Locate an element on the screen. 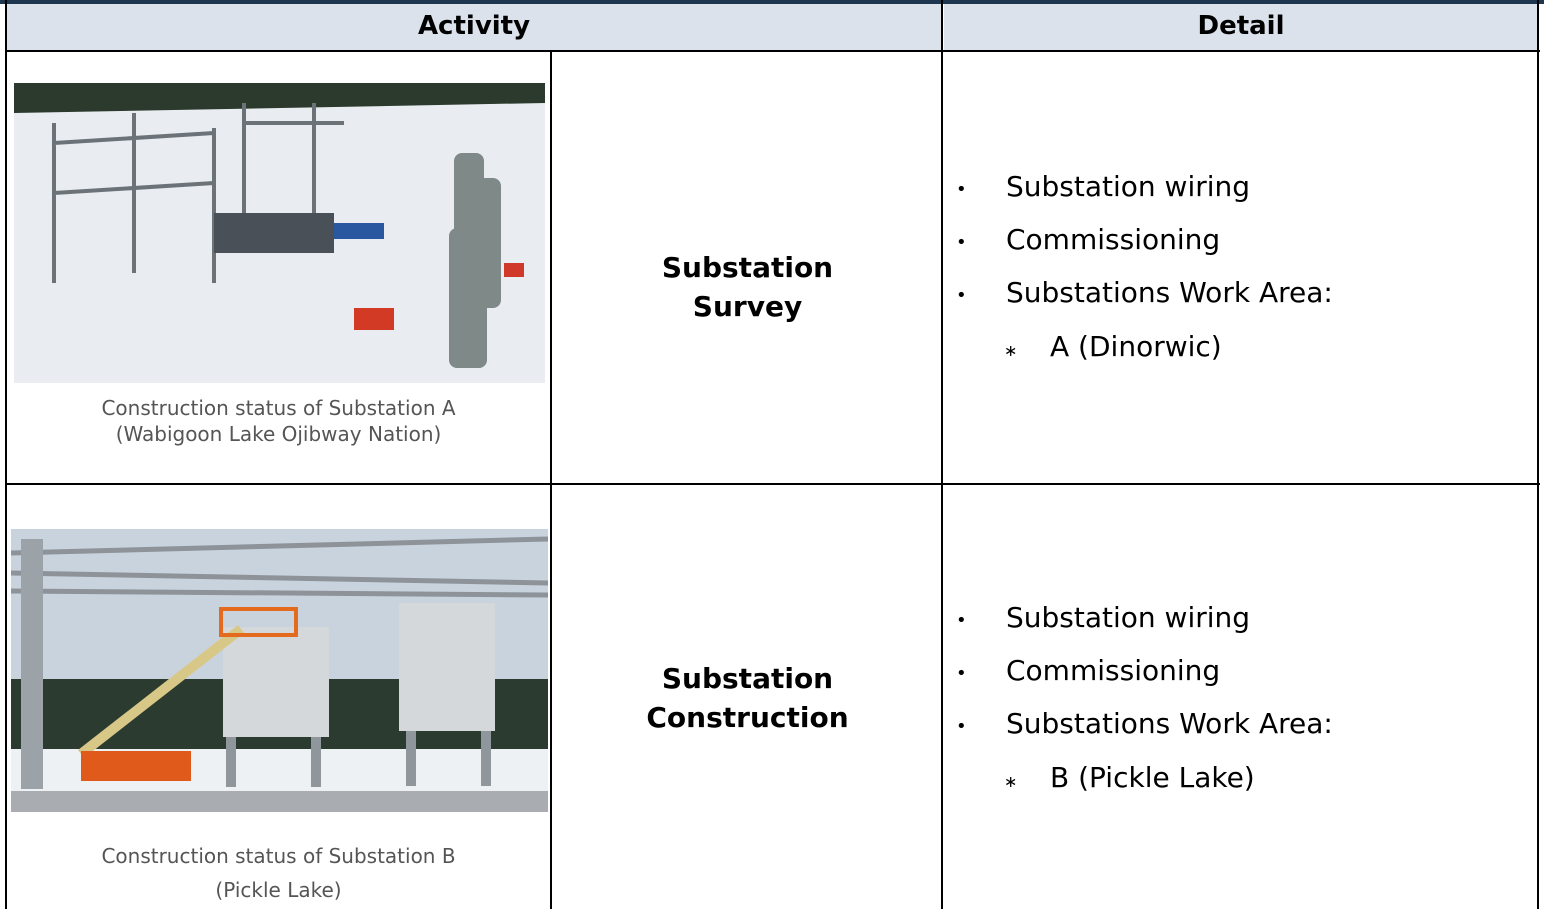 The width and height of the screenshot is (1544, 909). sub-item: A (Dinorwic) is located at coordinates (1136, 346).